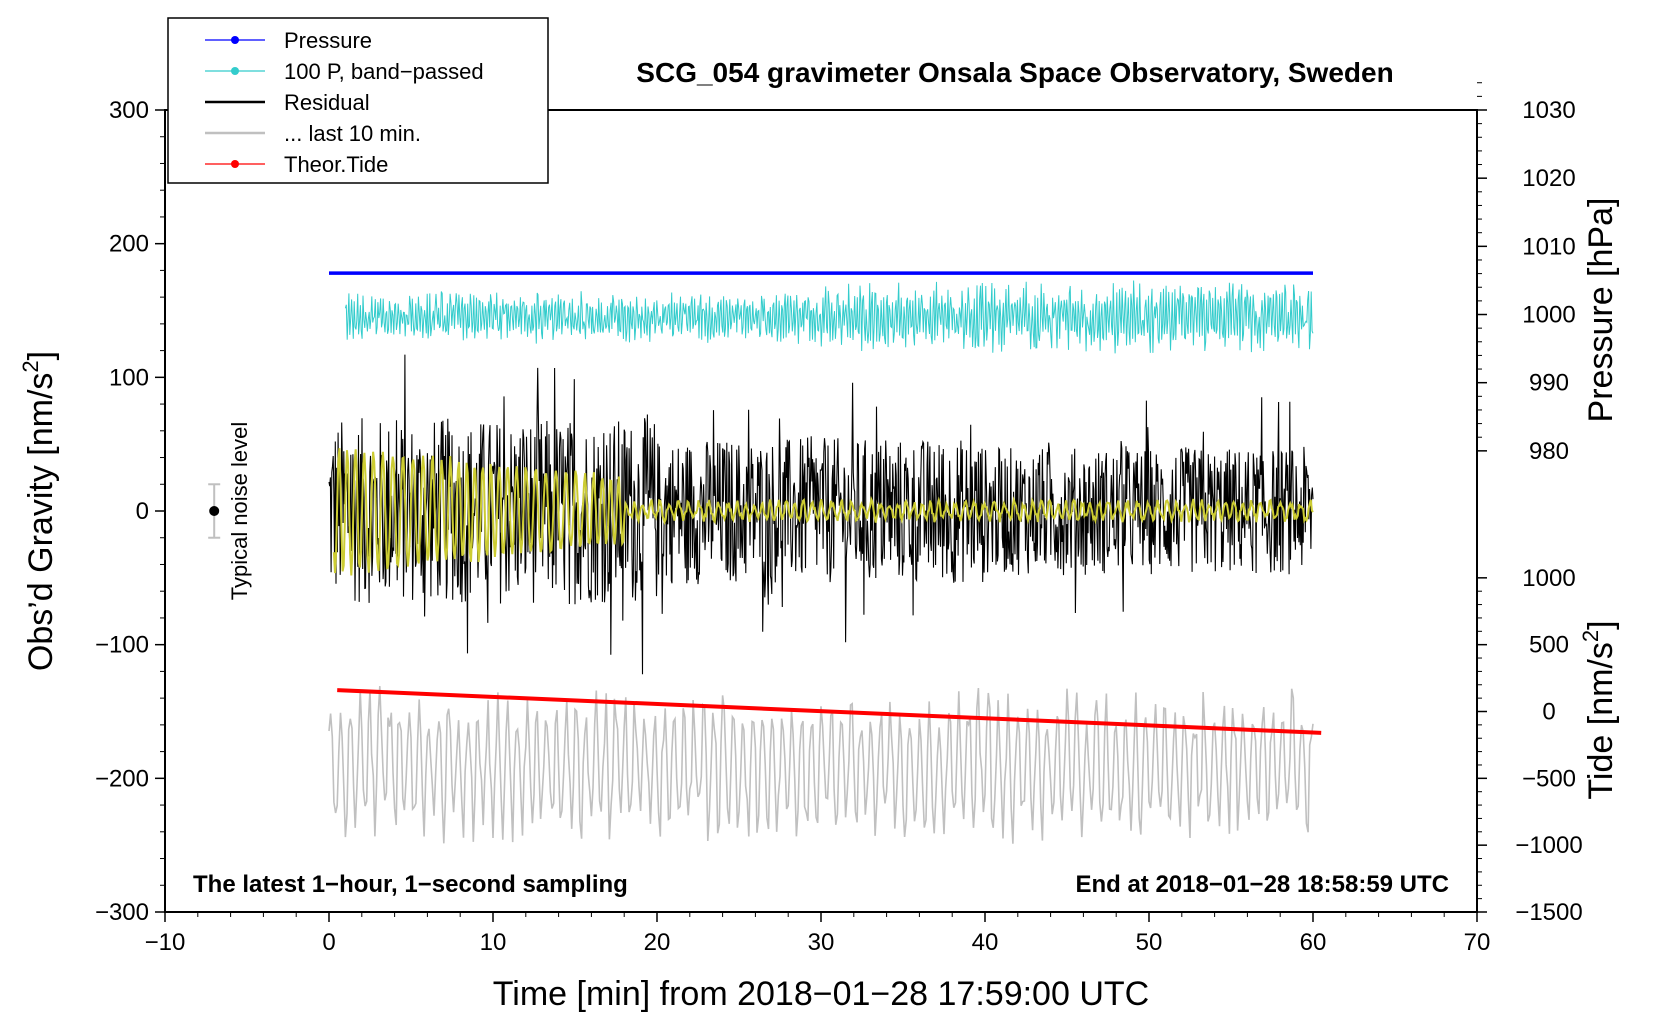 This screenshot has width=1660, height=1020. I want to click on x-tick-label: 70, so click(1477, 942).